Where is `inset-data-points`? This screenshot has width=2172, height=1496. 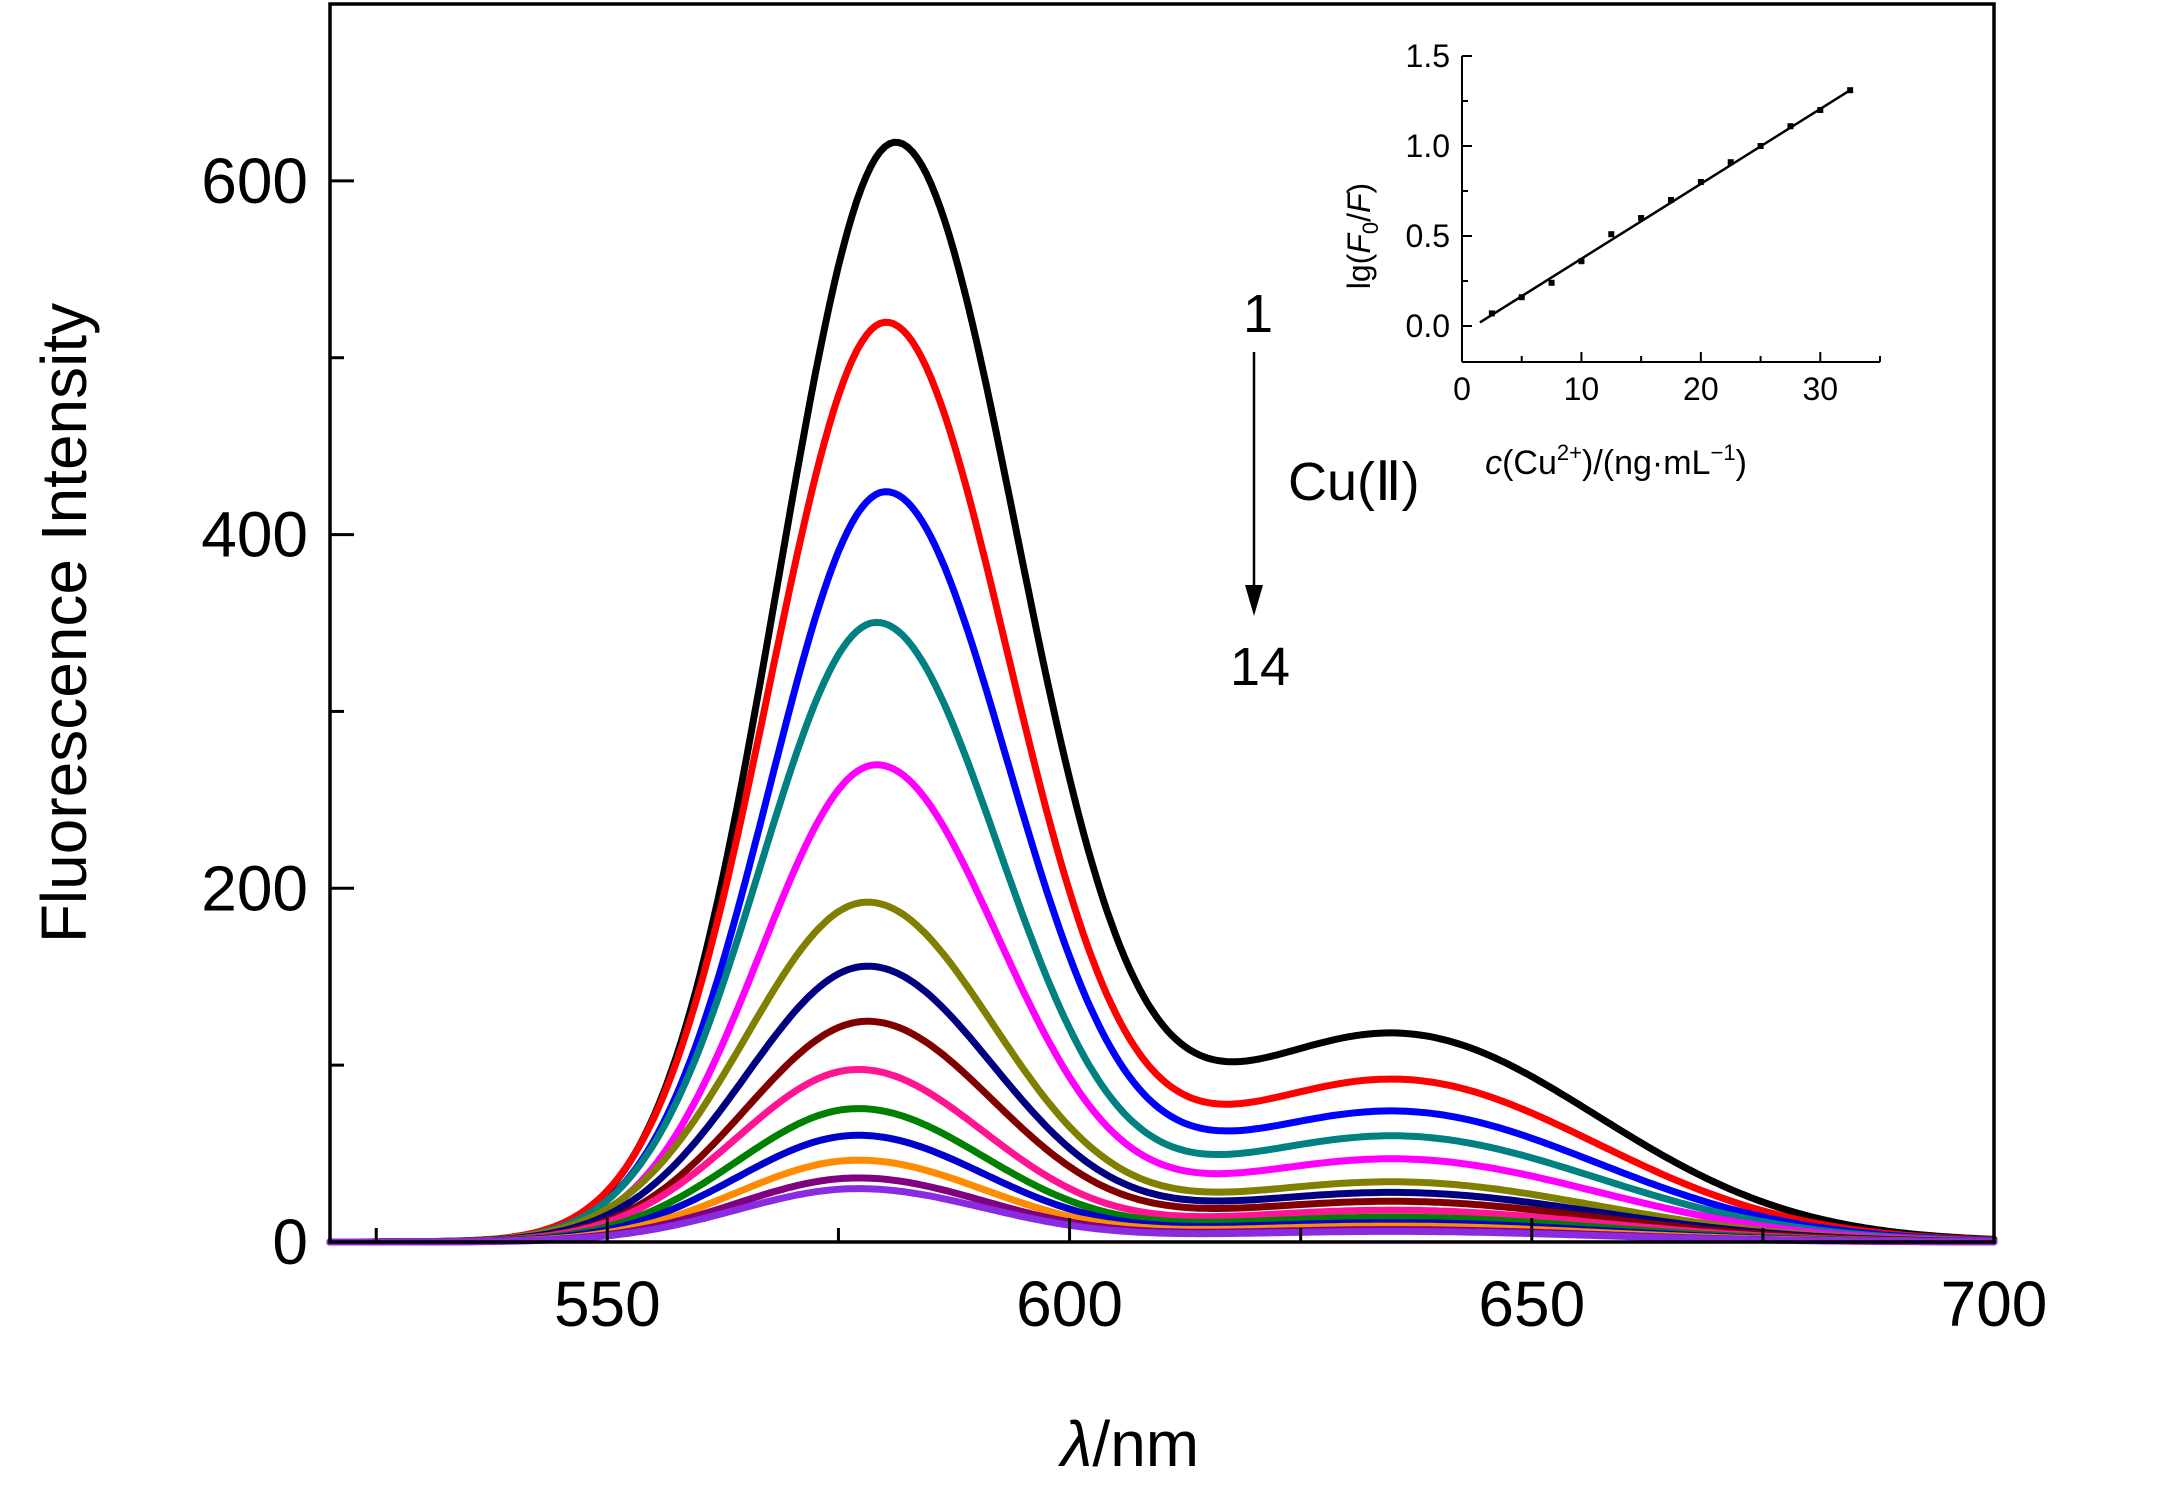 inset-data-points is located at coordinates (1671, 202).